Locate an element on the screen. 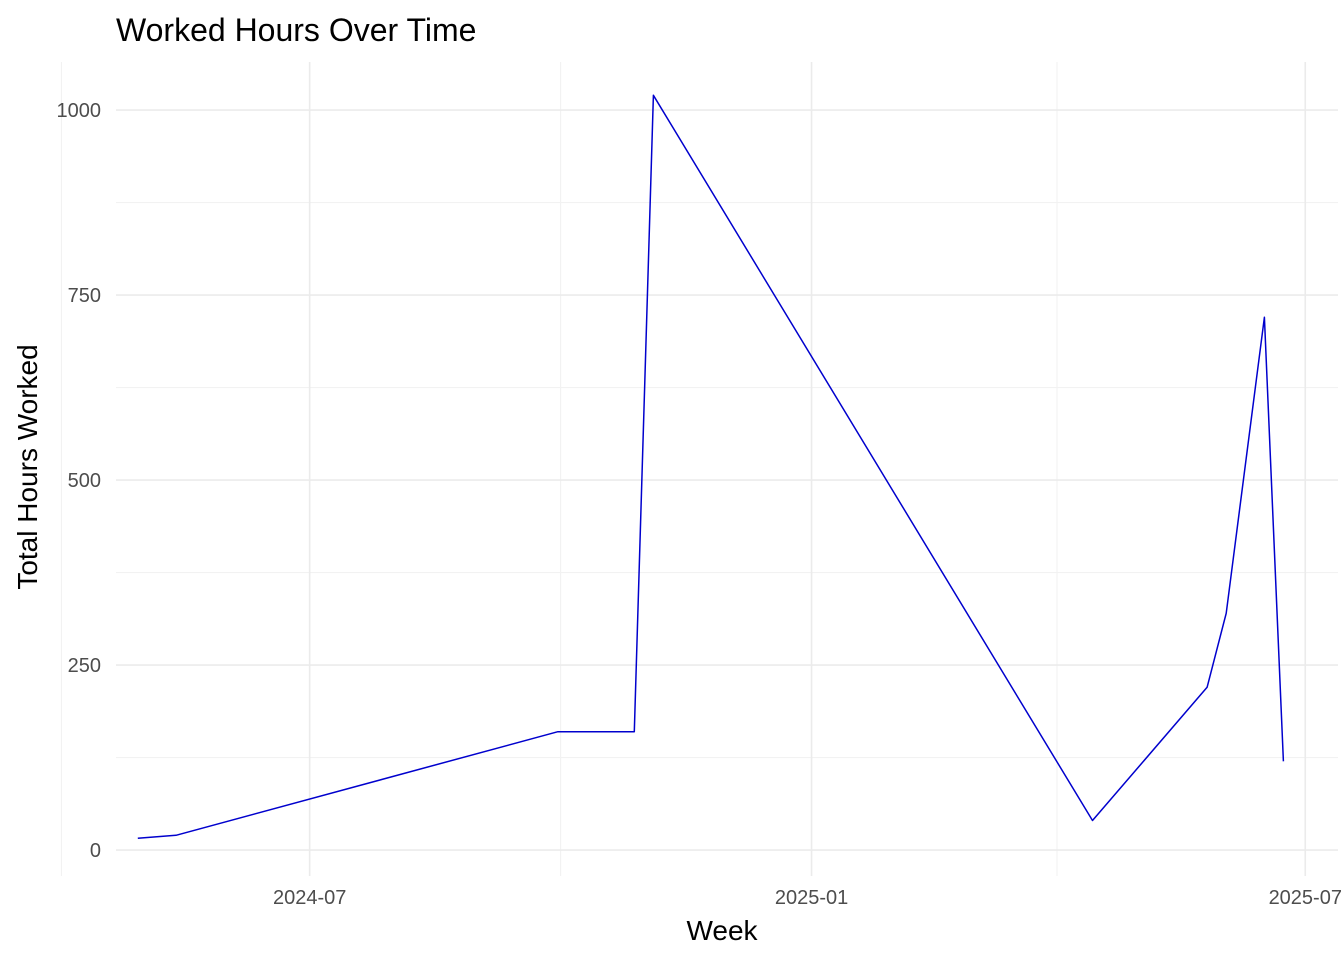 The width and height of the screenshot is (1344, 960). x-axis-ticks: 2024-07 2025-01 2025-07 is located at coordinates (807, 898).